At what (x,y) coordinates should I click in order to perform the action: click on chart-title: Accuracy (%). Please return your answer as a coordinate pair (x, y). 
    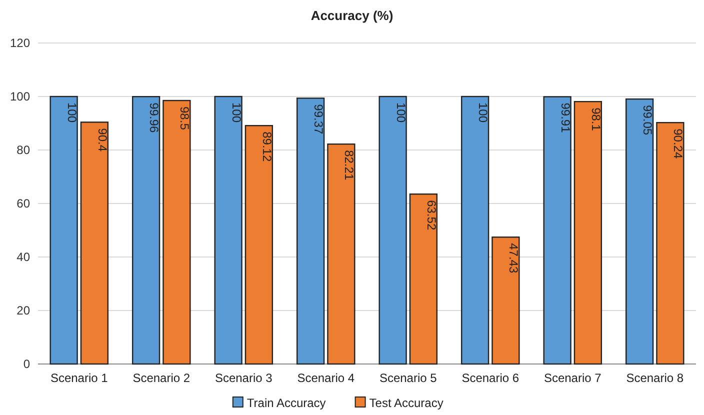
    Looking at the image, I should click on (352, 15).